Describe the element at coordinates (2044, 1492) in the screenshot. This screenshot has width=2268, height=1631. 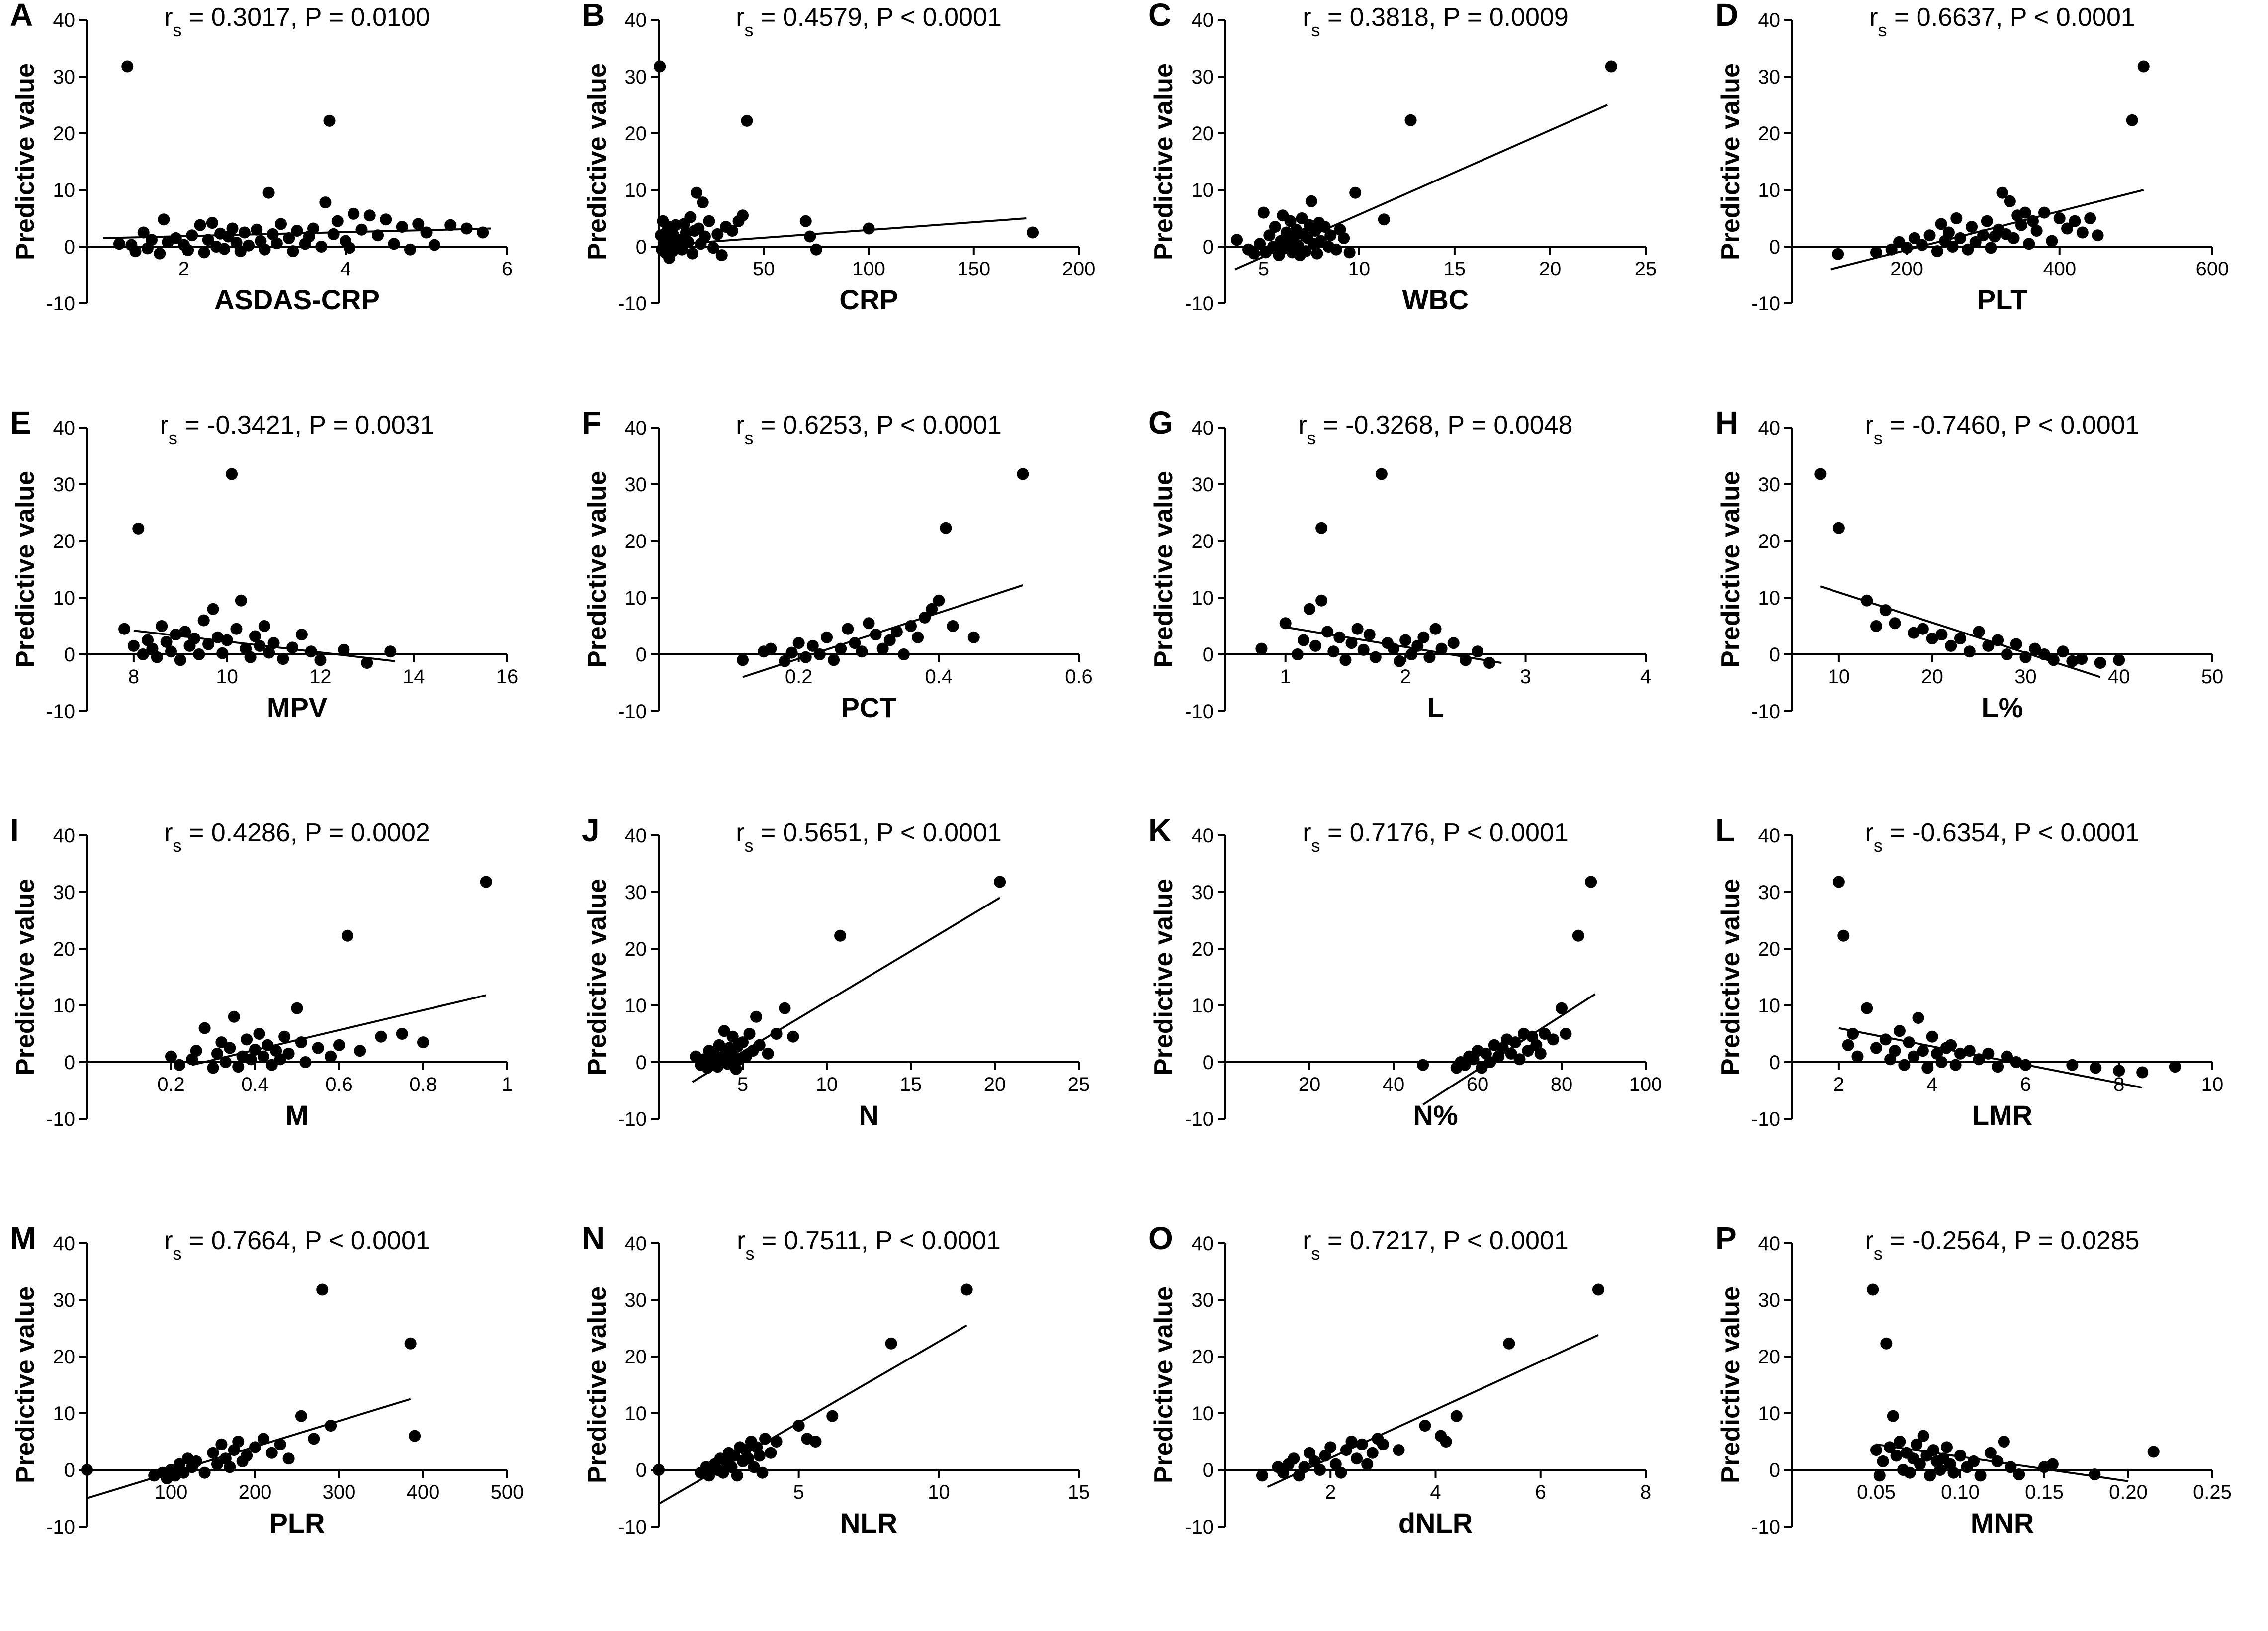
I see `x-tick-label: 0.15` at that location.